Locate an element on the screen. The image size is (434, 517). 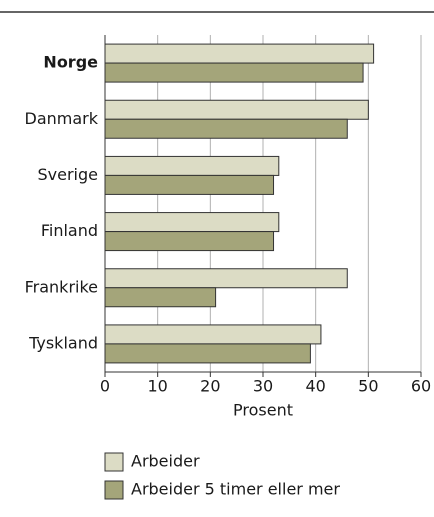
legend-label: Arbeider is located at coordinates (165, 461).